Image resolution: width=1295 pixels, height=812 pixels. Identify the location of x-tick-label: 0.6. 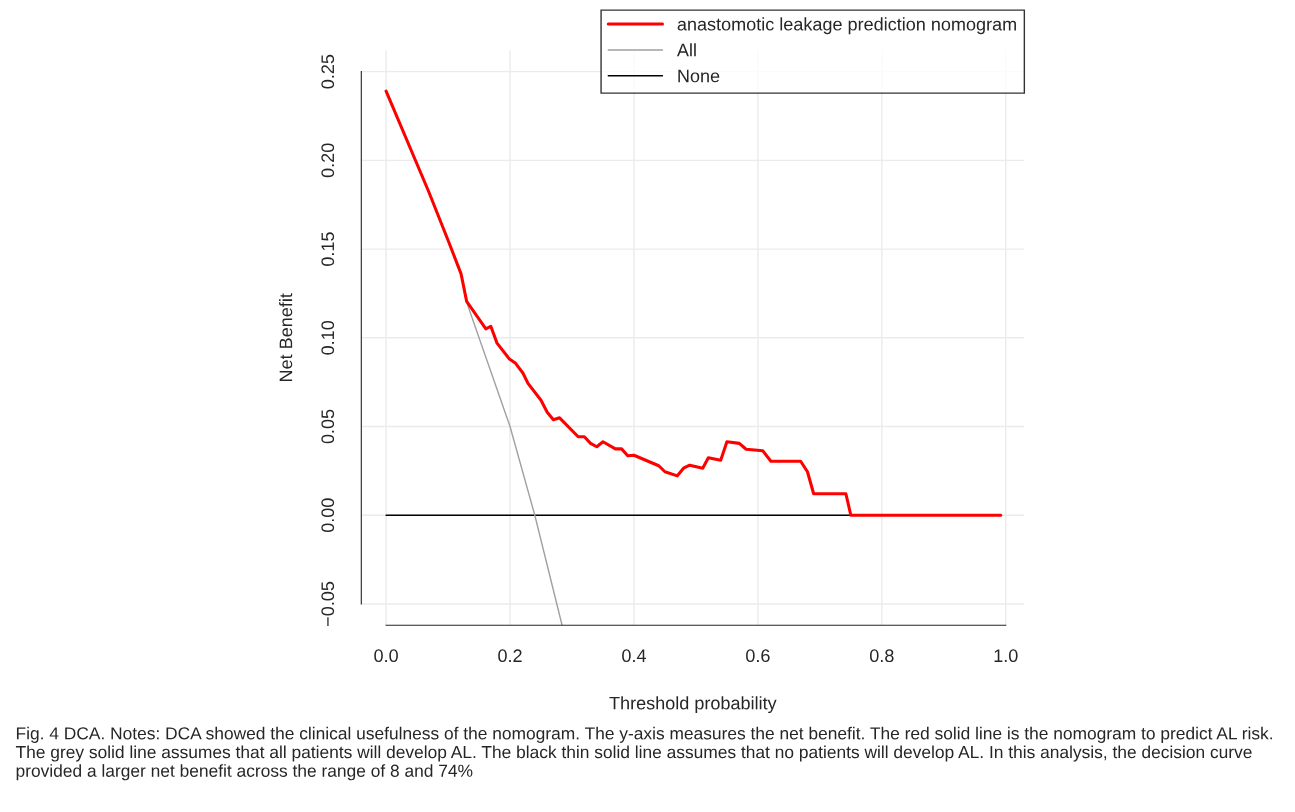
(758, 656).